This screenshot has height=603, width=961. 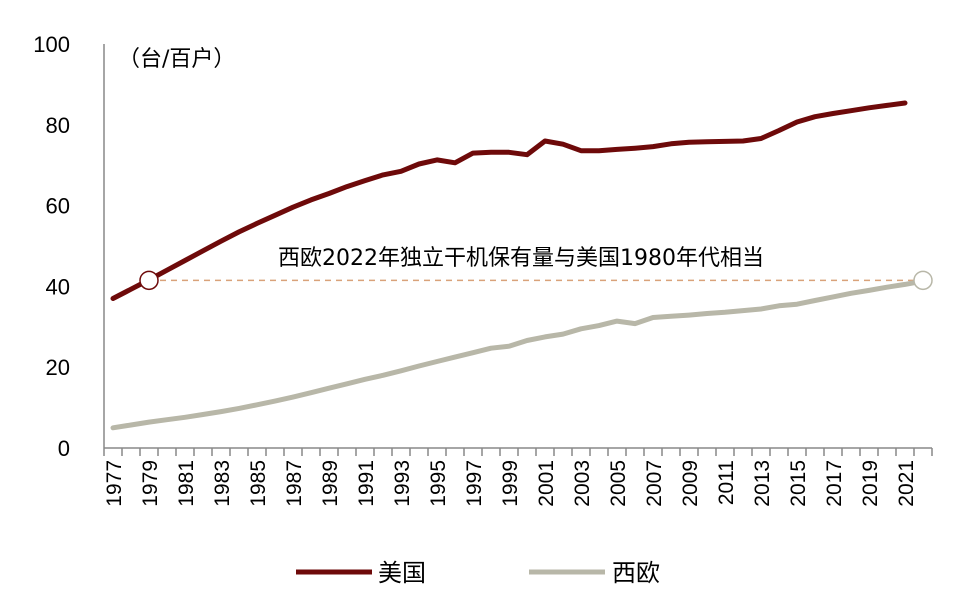 What do you see at coordinates (176, 59) in the screenshot?
I see `unit-label: （台/百户）` at bounding box center [176, 59].